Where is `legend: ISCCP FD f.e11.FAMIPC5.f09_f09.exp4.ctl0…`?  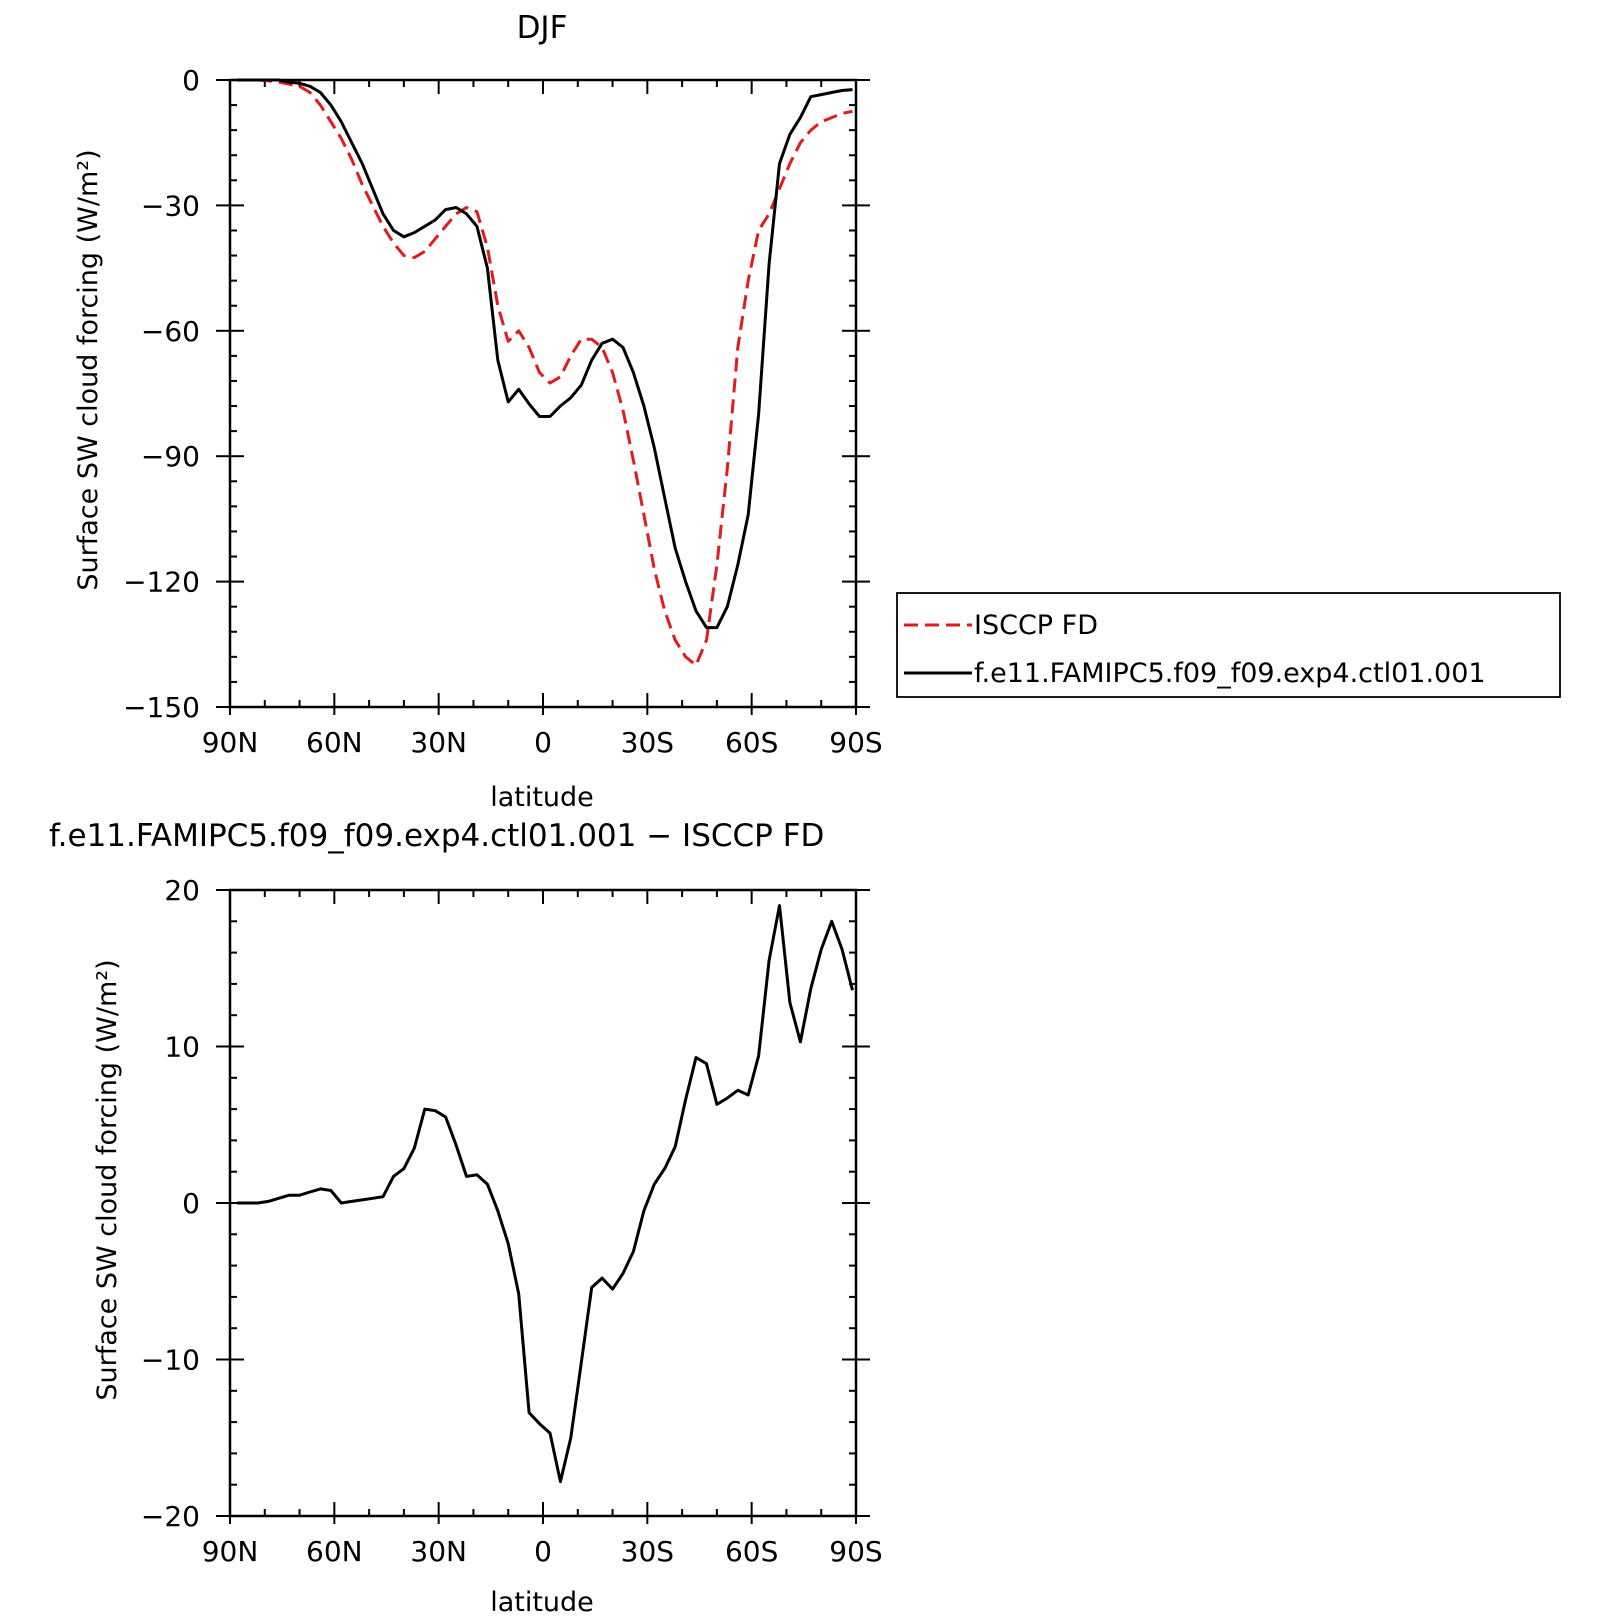
legend: ISCCP FD f.e11.FAMIPC5.f09_f09.exp4.ctl0… is located at coordinates (1228, 645).